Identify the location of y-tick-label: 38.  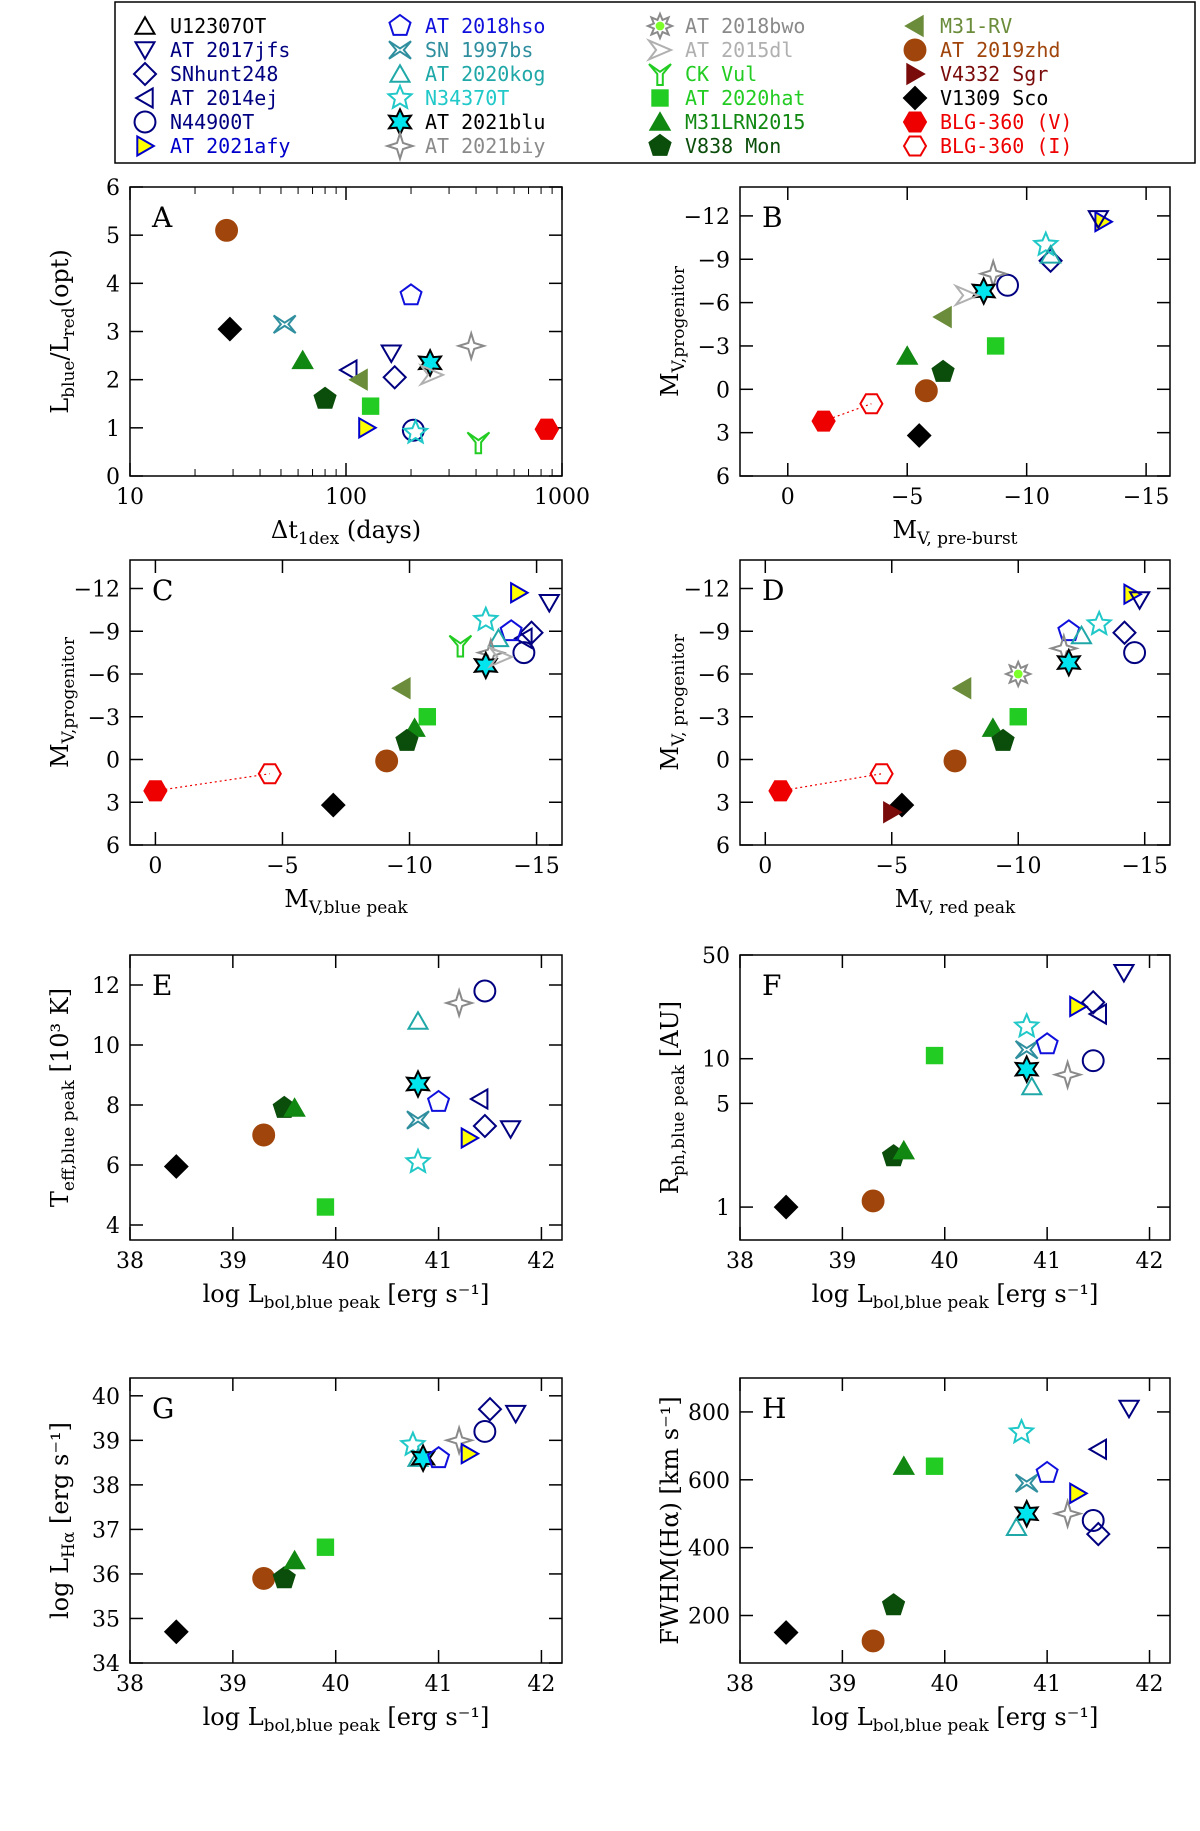
(106, 1486).